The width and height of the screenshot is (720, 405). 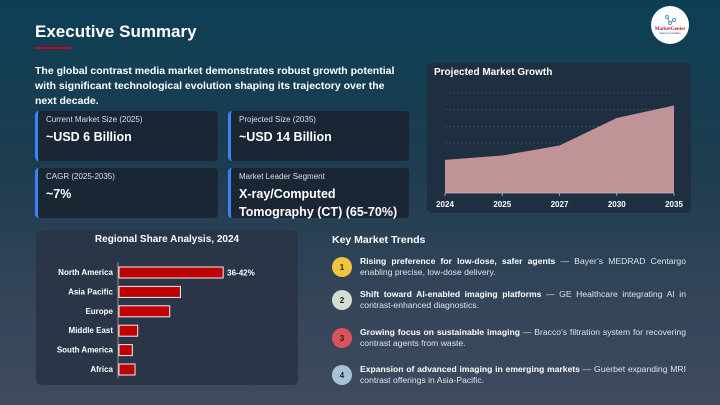 I want to click on card-label: Current Market Size (2025), so click(x=94, y=119).